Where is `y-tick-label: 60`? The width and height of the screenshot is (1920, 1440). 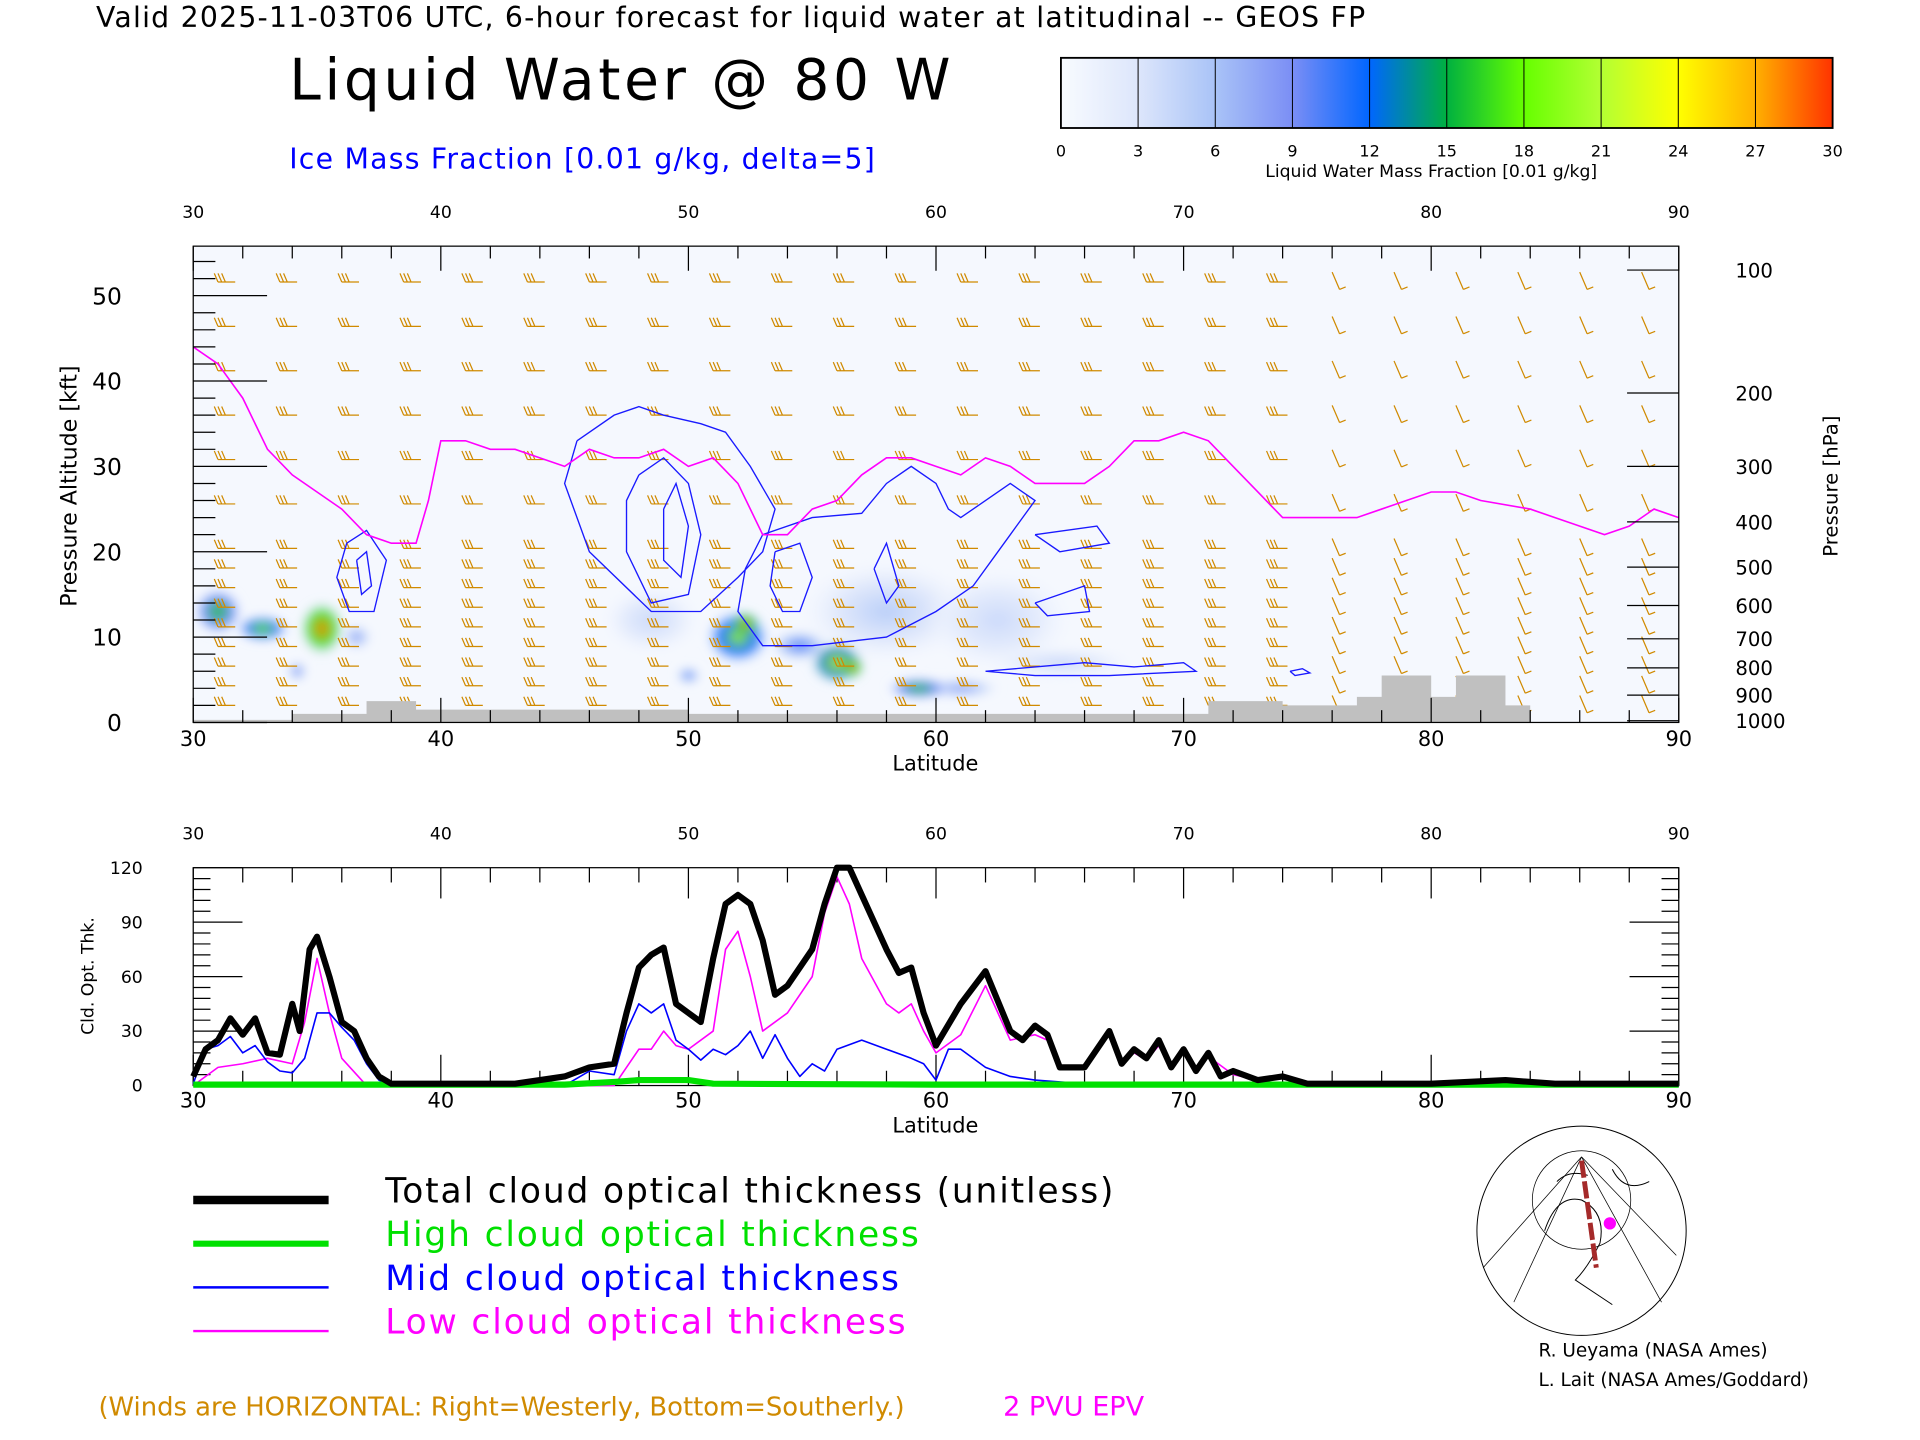
y-tick-label: 60 is located at coordinates (132, 978).